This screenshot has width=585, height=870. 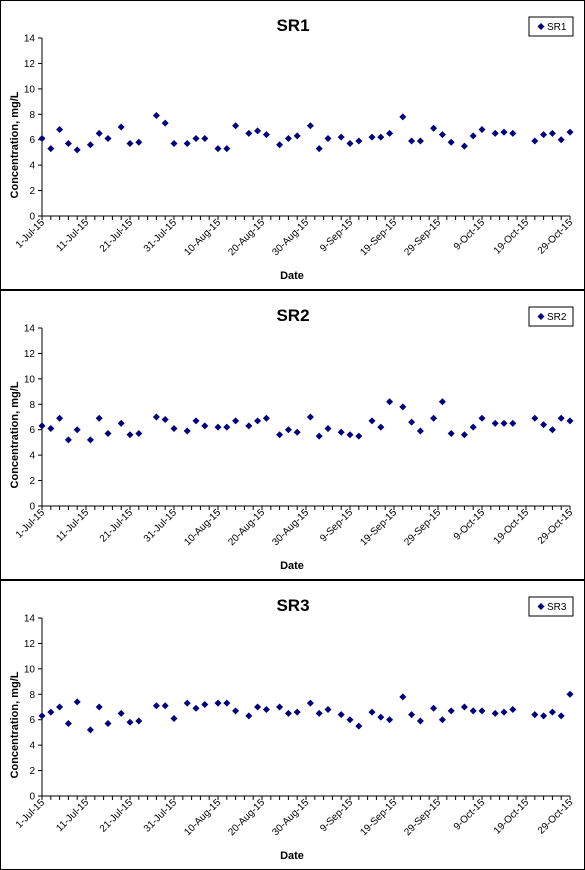 I want to click on legend-marker, so click(x=541, y=316).